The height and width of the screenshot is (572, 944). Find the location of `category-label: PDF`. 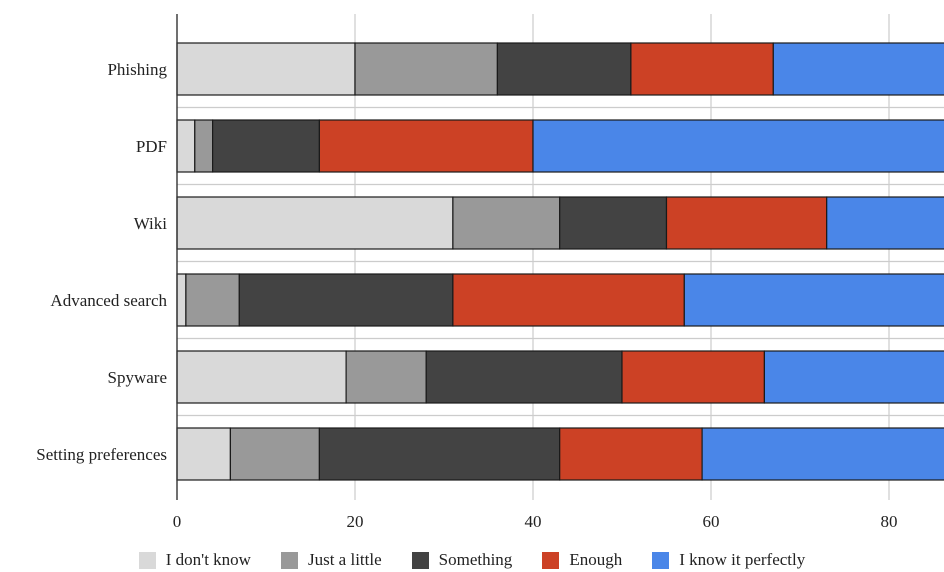

category-label: PDF is located at coordinates (151, 146).